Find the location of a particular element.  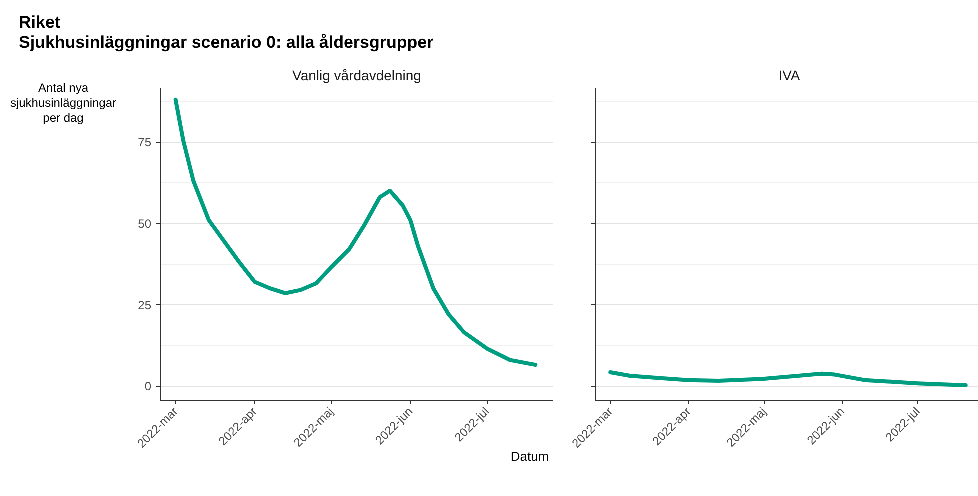

text: Riket is located at coordinates (40, 22).